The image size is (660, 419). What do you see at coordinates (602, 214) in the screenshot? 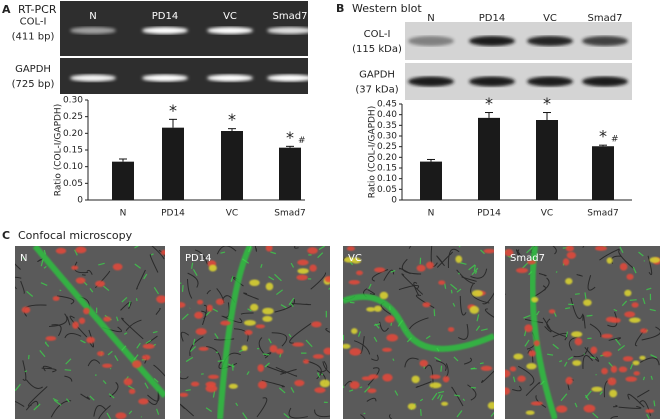
I see `category-label: Smad7` at bounding box center [602, 214].